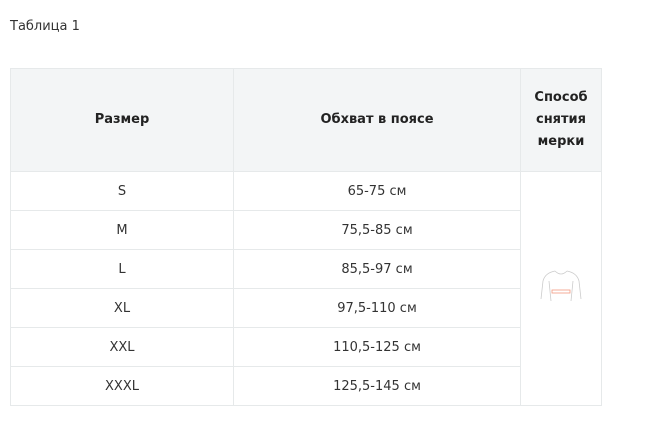 This screenshot has height=430, width=660. I want to click on table-row: XL 97,5-110 см, so click(306, 308).